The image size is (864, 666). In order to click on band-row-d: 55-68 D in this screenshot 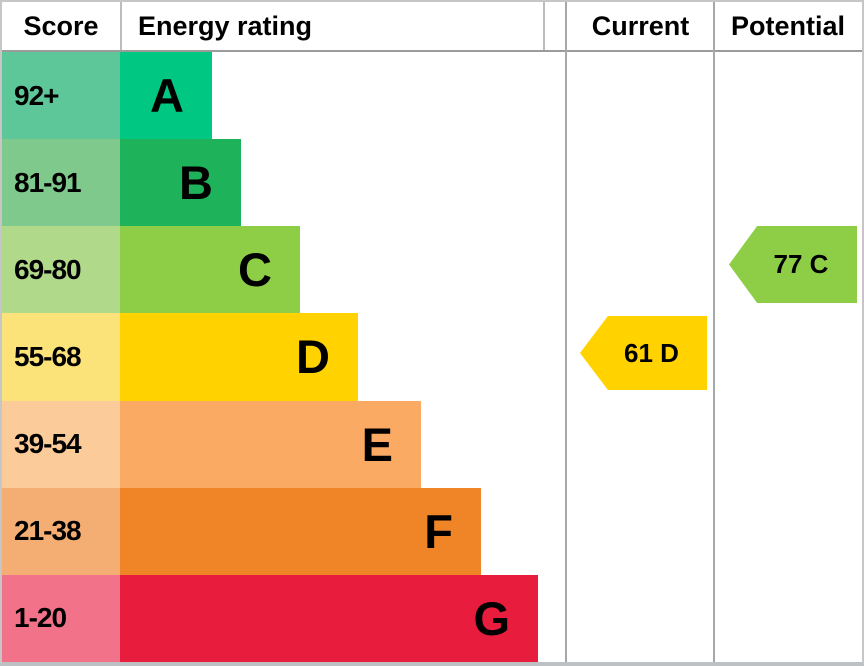, I will do `click(432, 357)`.